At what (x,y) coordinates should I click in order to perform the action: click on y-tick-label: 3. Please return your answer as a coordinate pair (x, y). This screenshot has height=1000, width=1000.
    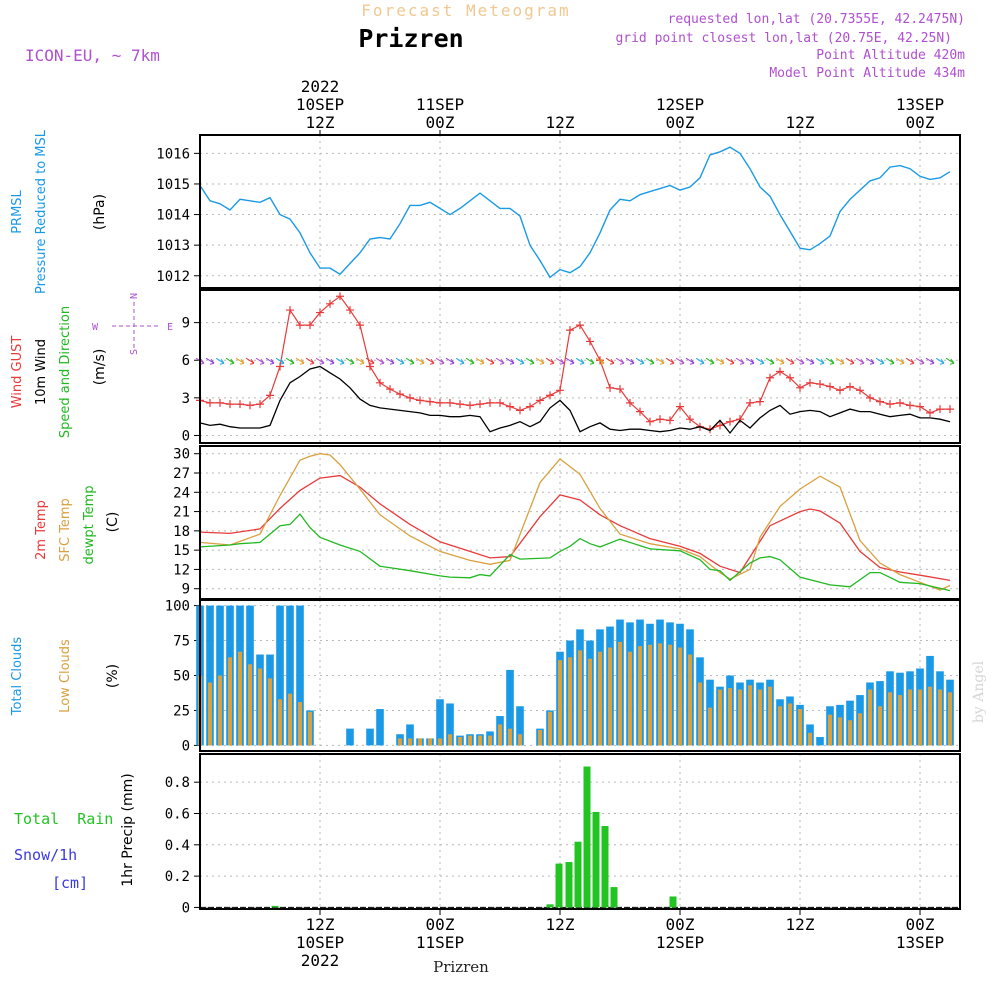
    Looking at the image, I should click on (186, 399).